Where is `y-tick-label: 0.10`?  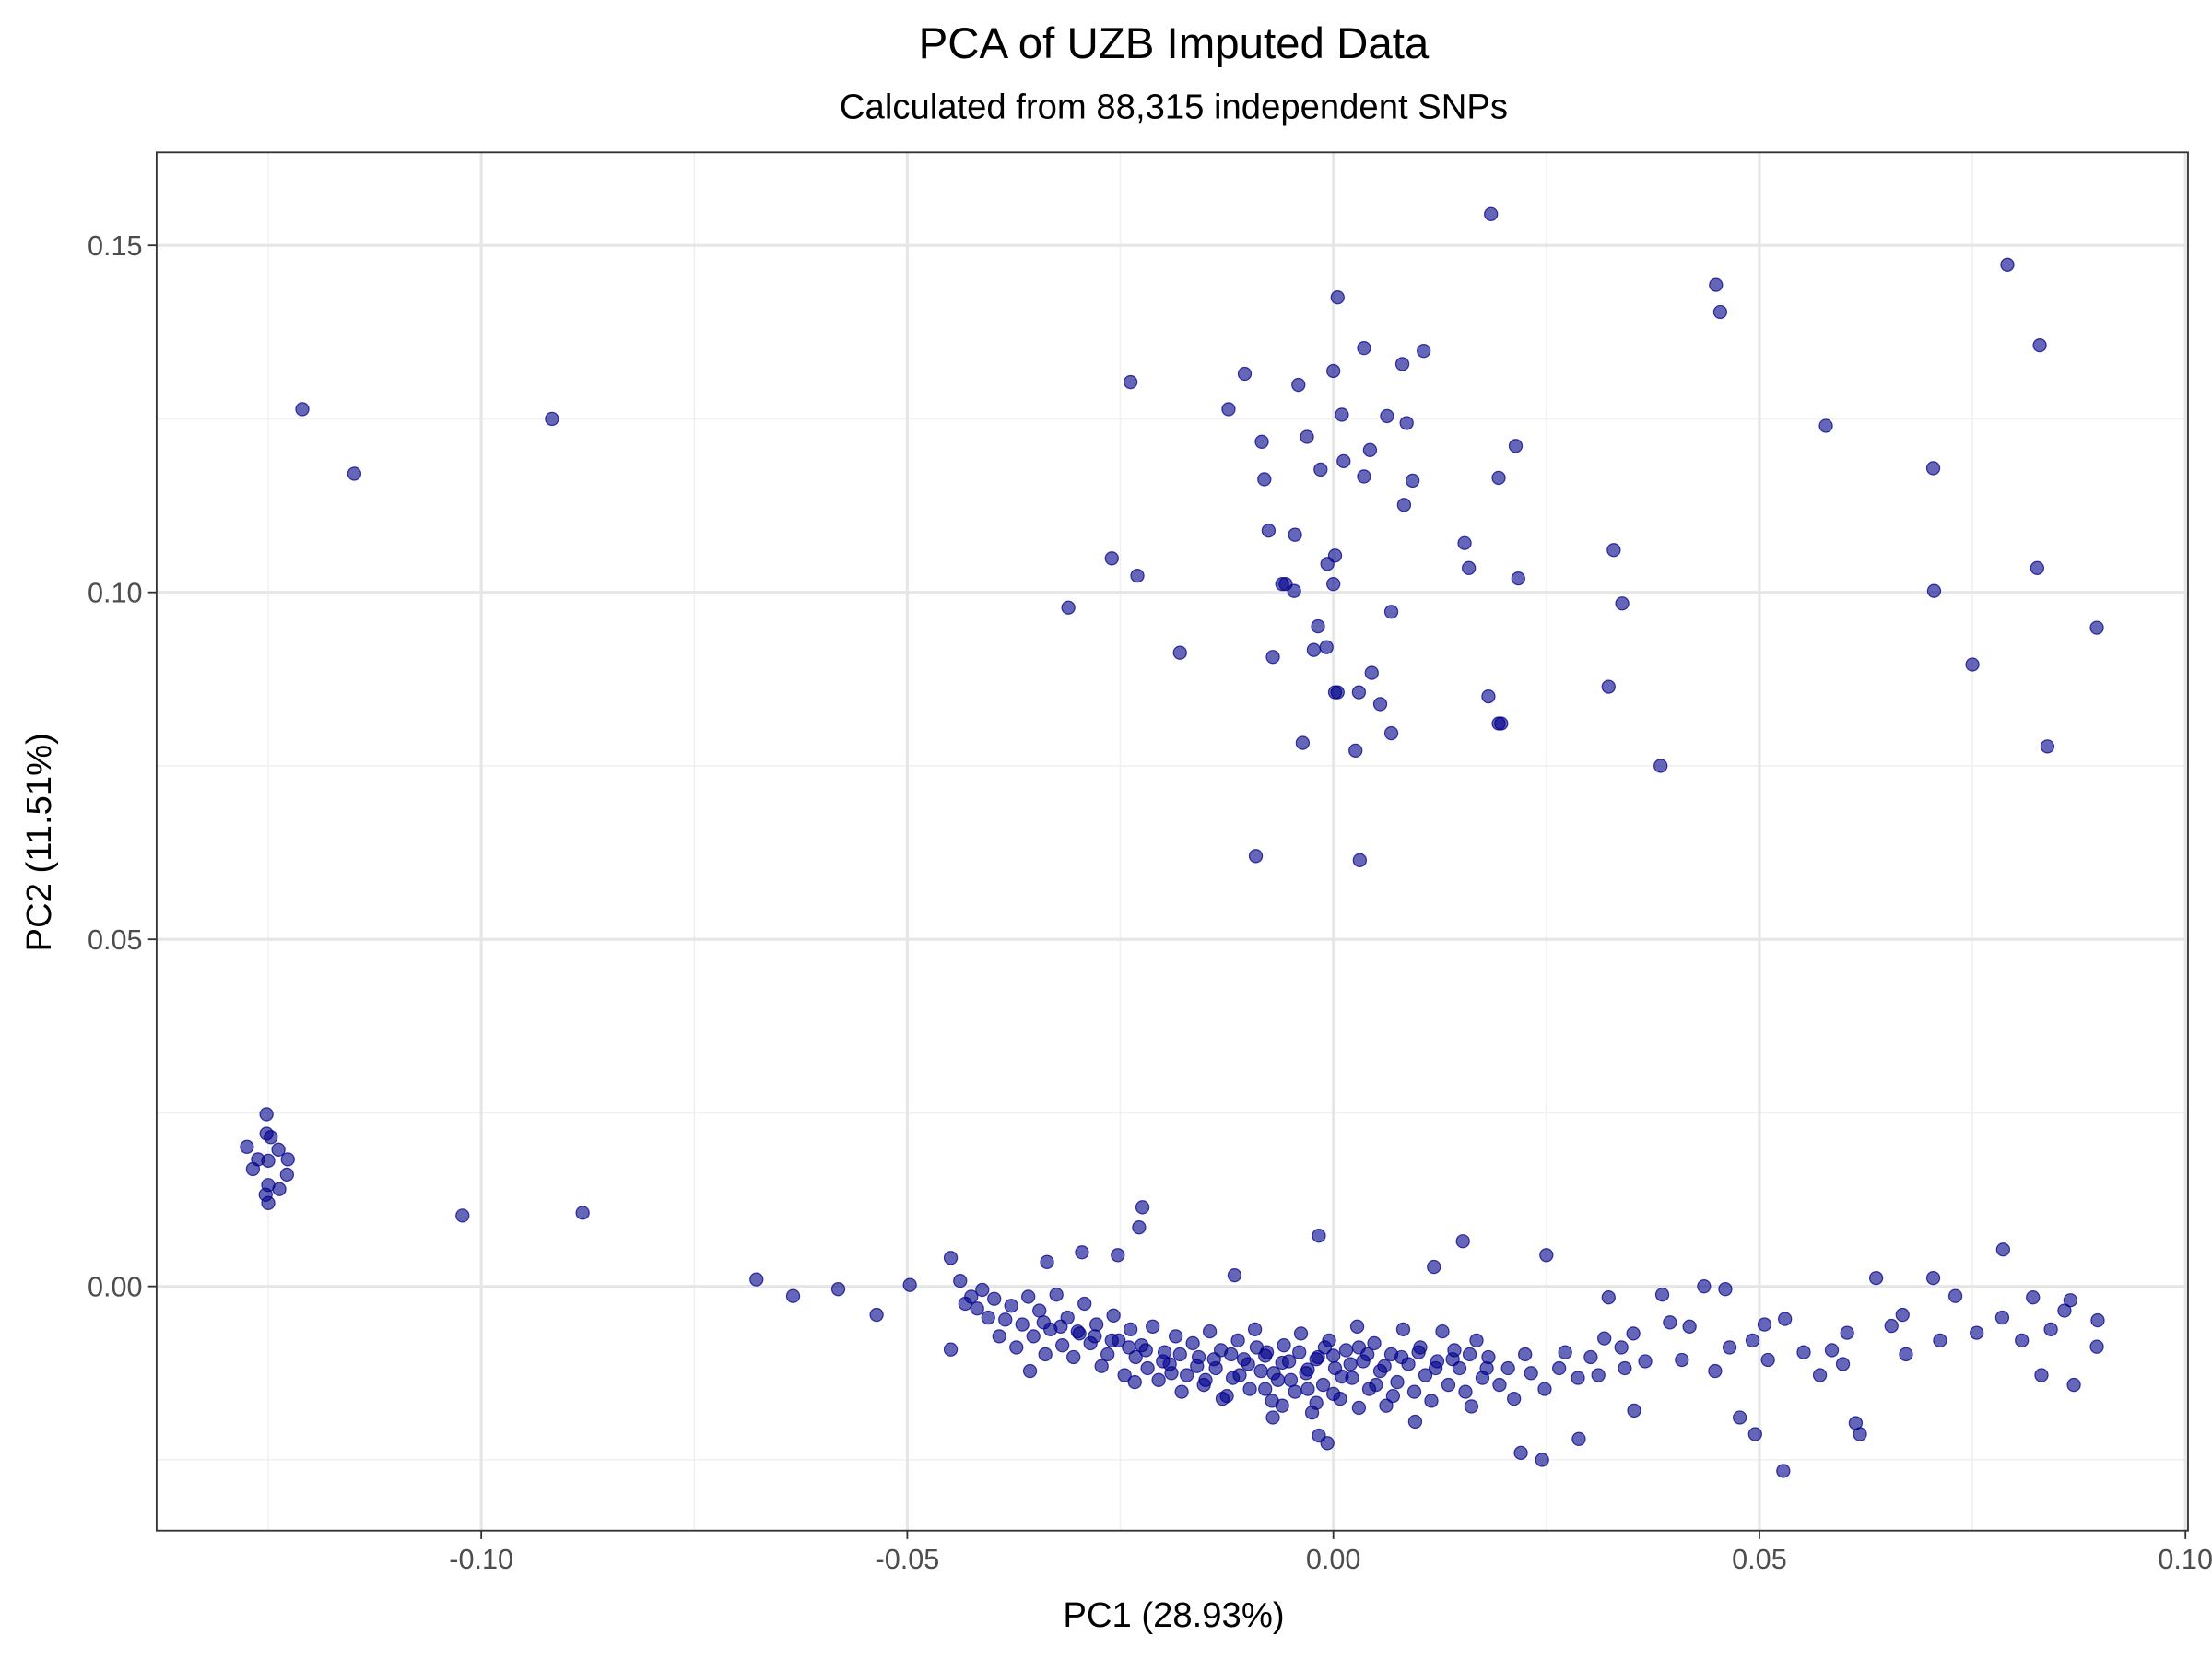 y-tick-label: 0.10 is located at coordinates (115, 592).